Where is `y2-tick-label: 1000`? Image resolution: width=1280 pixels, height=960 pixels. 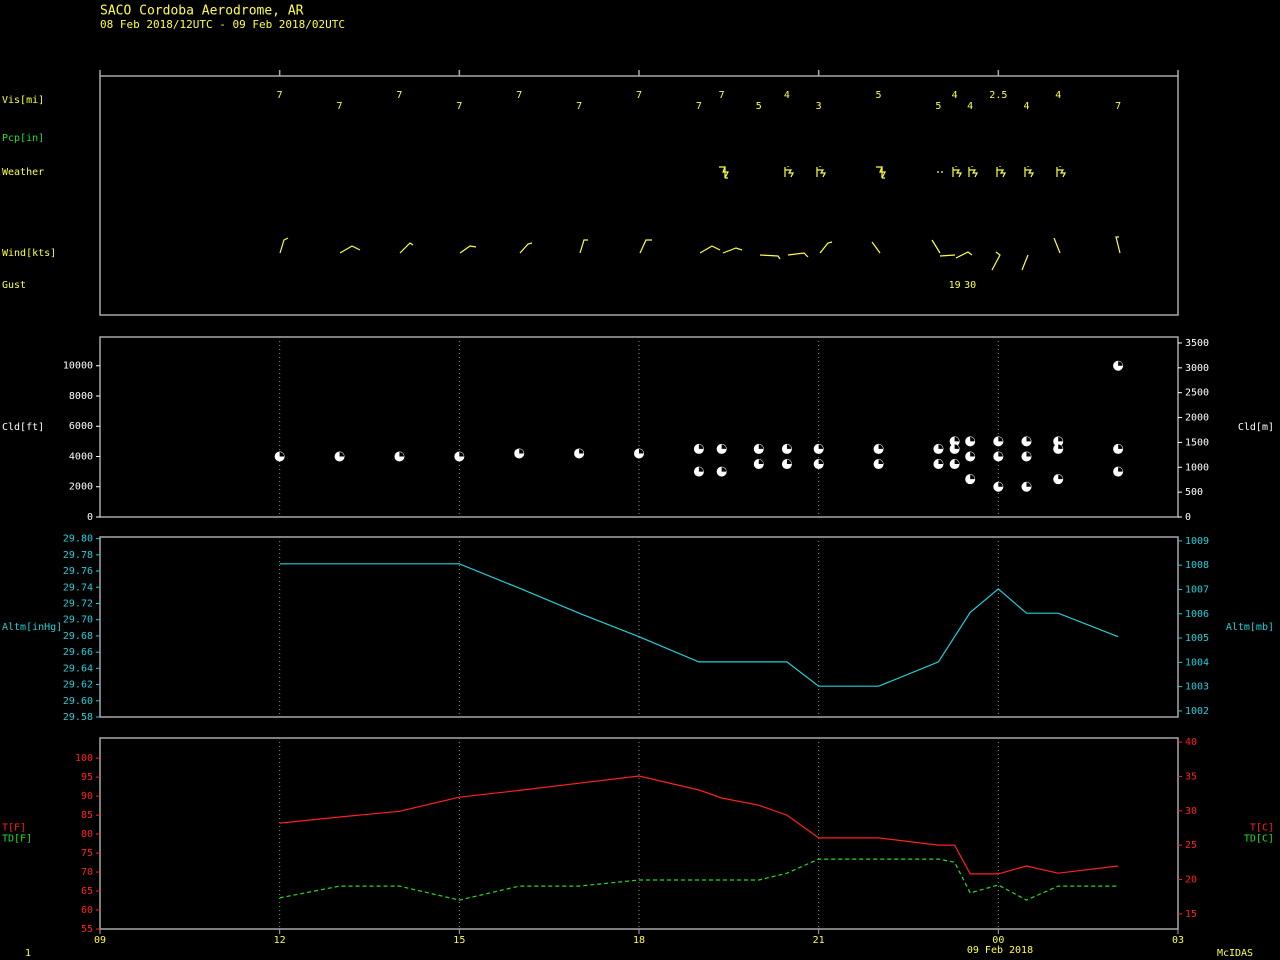 y2-tick-label: 1000 is located at coordinates (1197, 467).